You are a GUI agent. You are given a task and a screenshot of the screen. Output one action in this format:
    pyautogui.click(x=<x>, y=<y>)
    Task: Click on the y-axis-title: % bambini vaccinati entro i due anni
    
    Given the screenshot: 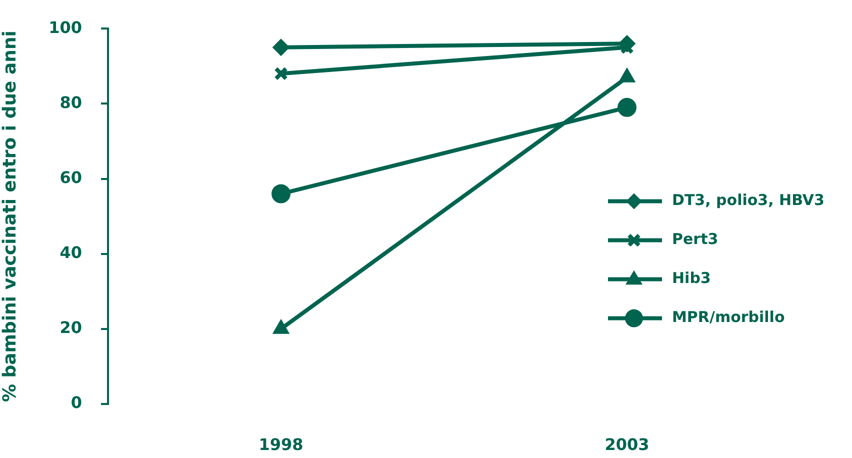 What is the action you would take?
    pyautogui.click(x=10, y=216)
    